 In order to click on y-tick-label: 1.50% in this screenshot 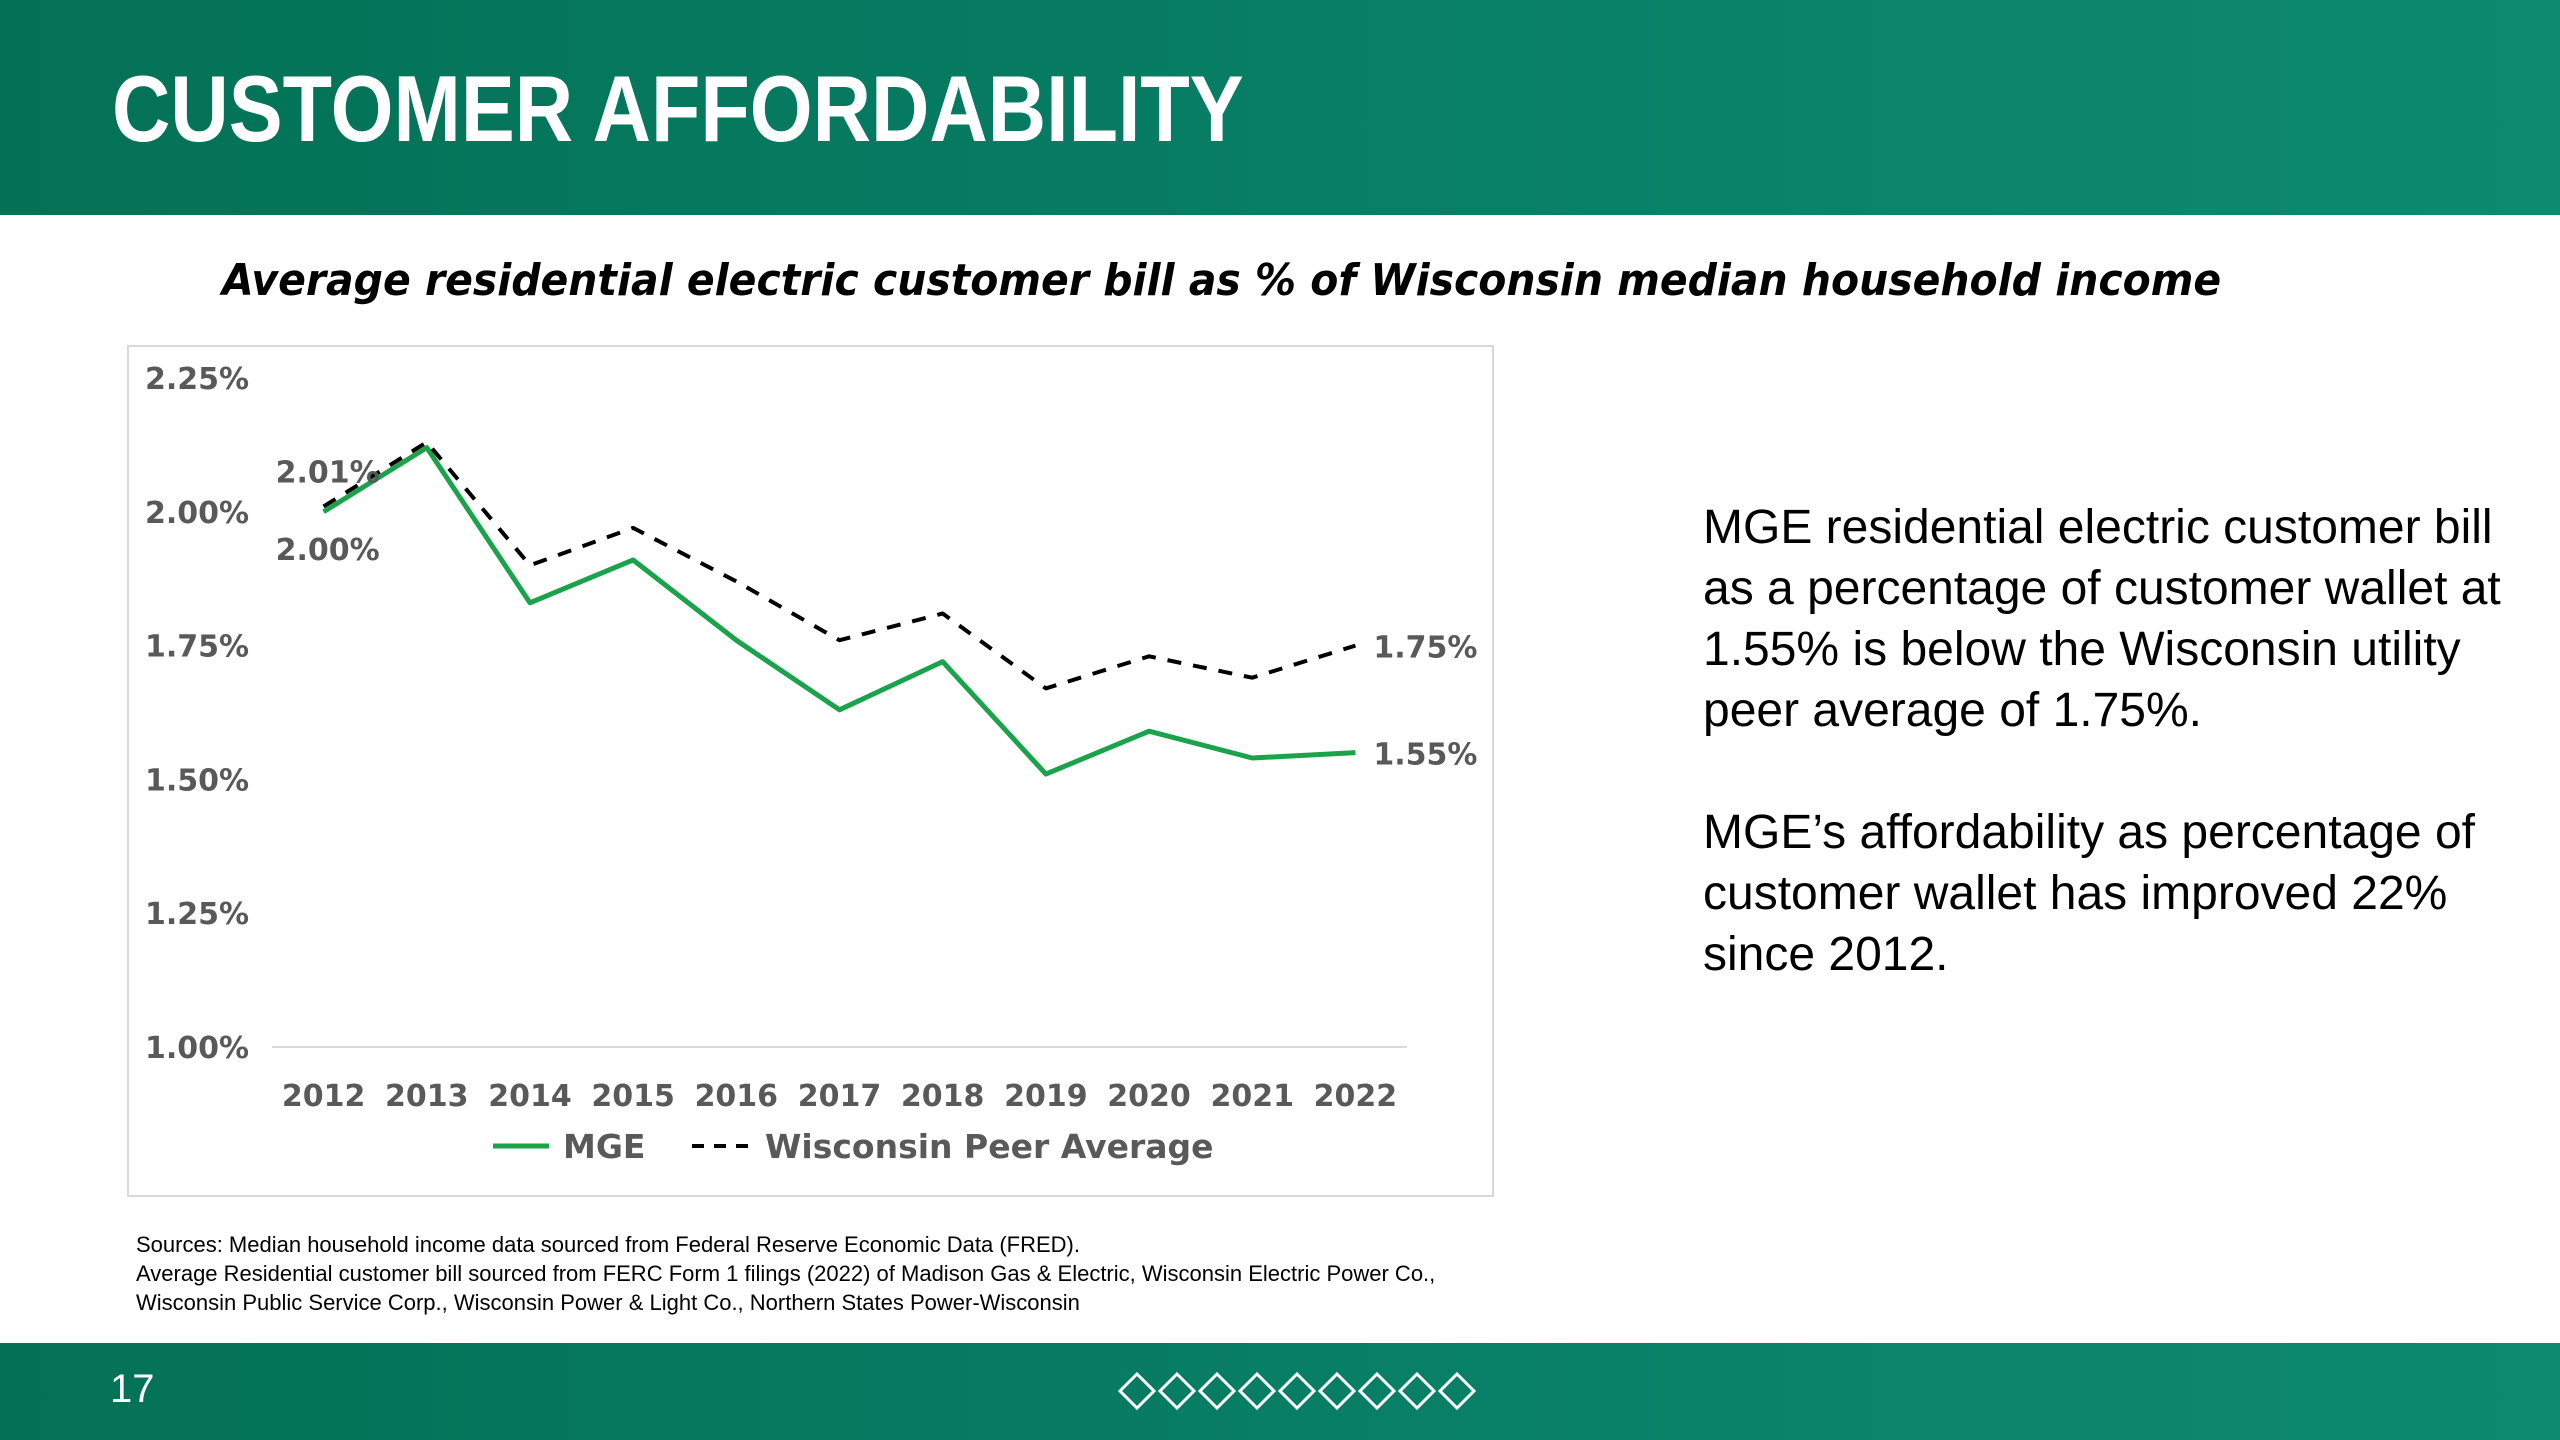, I will do `click(197, 780)`.